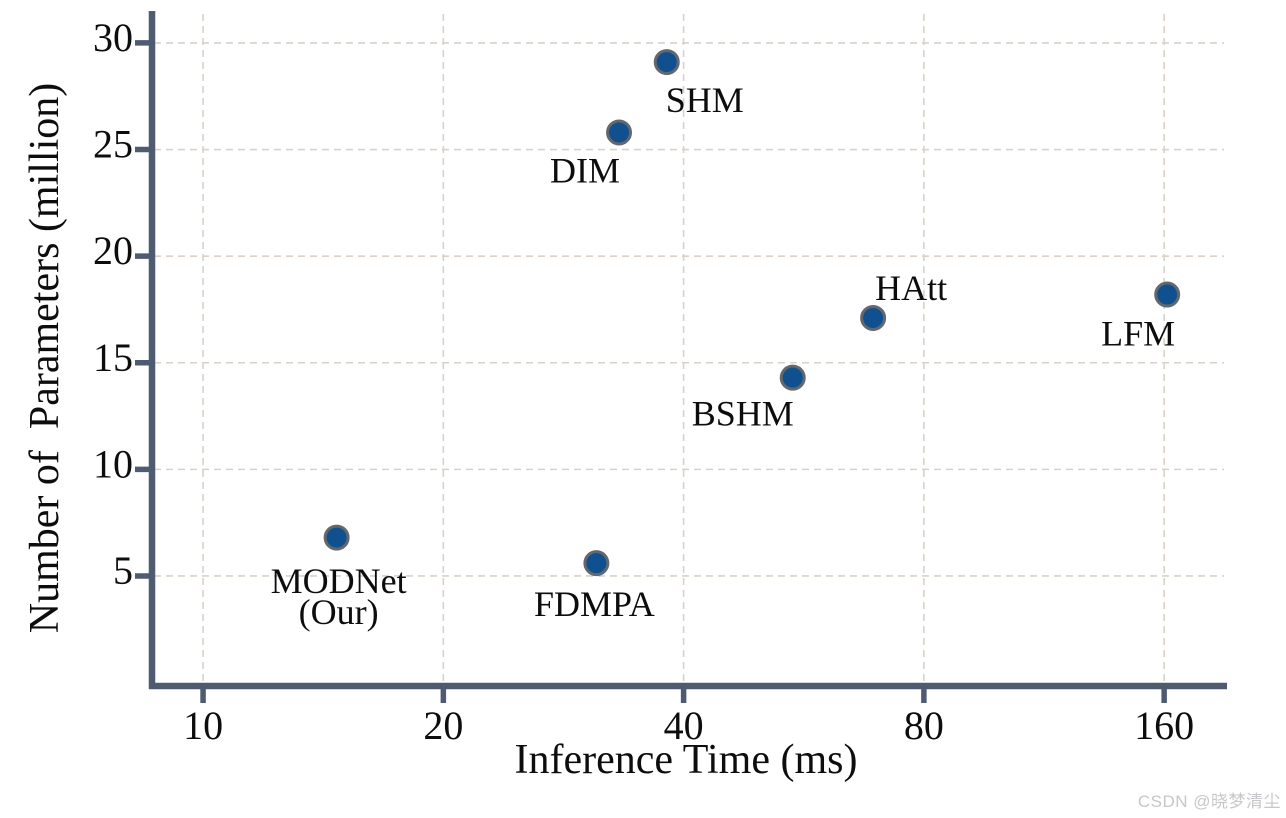 The image size is (1286, 818). Describe the element at coordinates (203, 725) in the screenshot. I see `x-tick-label: 10` at that location.